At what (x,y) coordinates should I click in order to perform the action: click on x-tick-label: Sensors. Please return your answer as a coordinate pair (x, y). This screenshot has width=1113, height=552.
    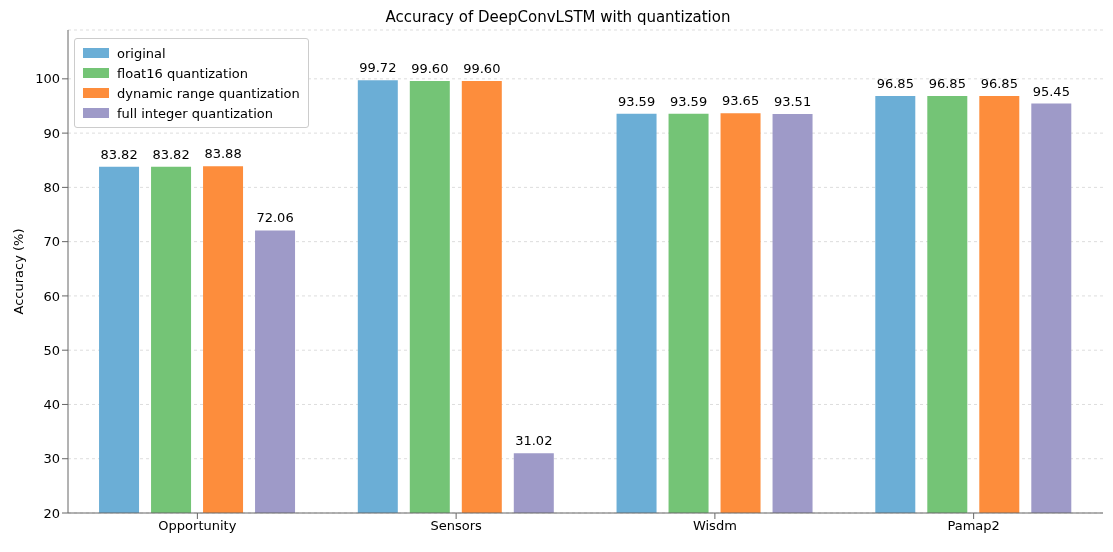
    Looking at the image, I should click on (456, 526).